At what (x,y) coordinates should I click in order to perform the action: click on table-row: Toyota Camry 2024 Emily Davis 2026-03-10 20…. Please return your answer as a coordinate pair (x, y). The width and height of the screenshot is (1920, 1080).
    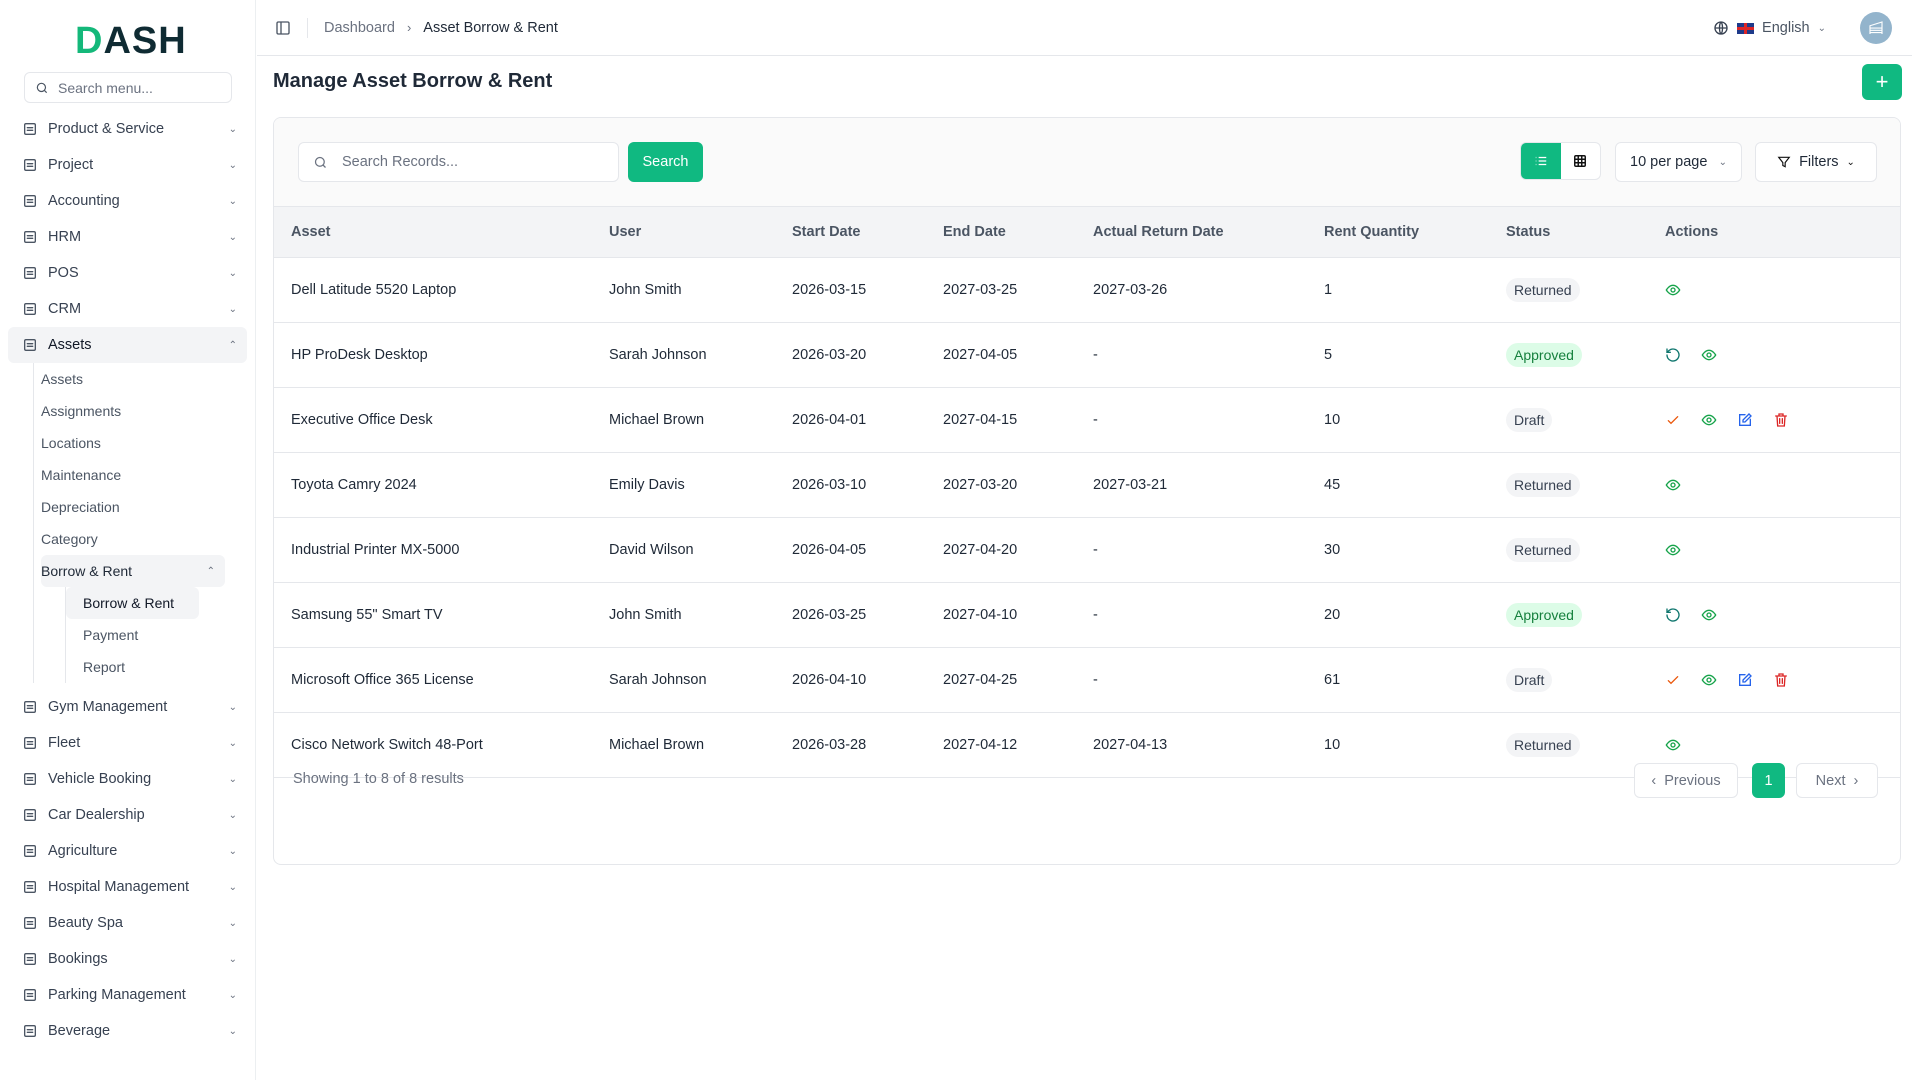
    Looking at the image, I should click on (1087, 485).